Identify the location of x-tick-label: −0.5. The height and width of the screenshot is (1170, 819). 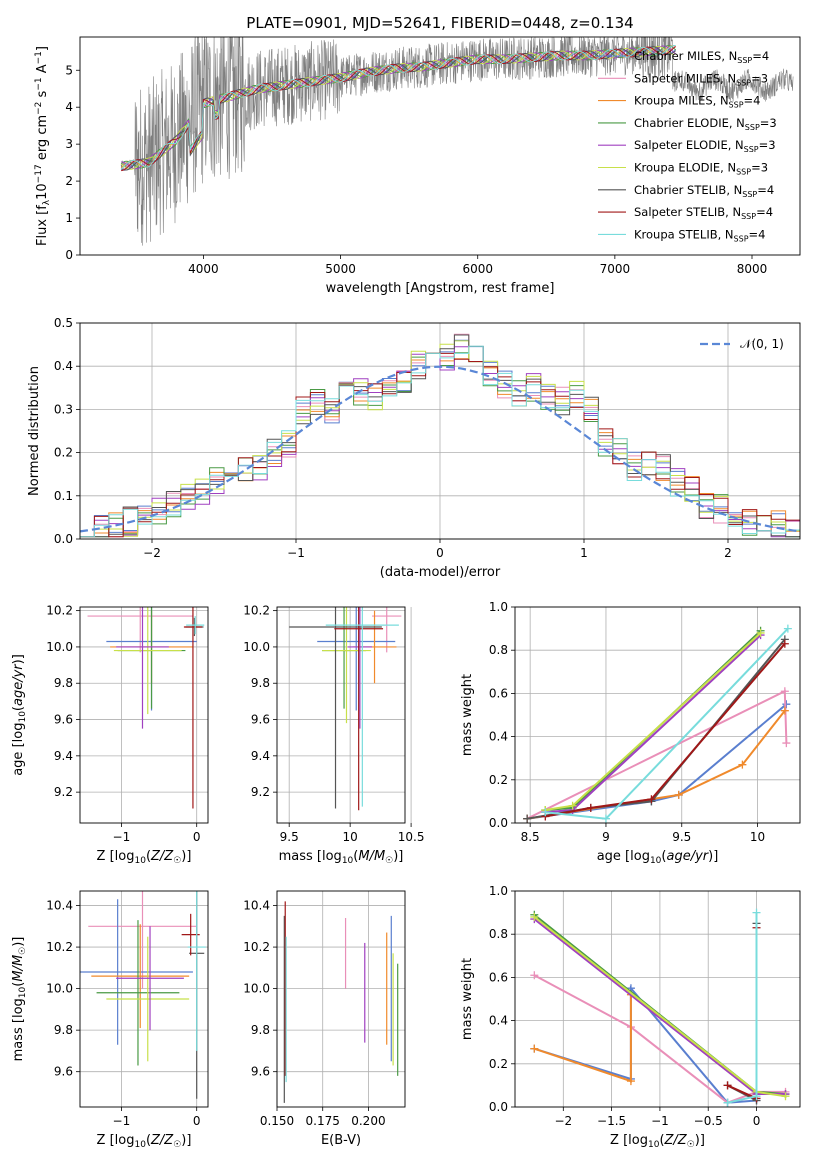
(708, 1121).